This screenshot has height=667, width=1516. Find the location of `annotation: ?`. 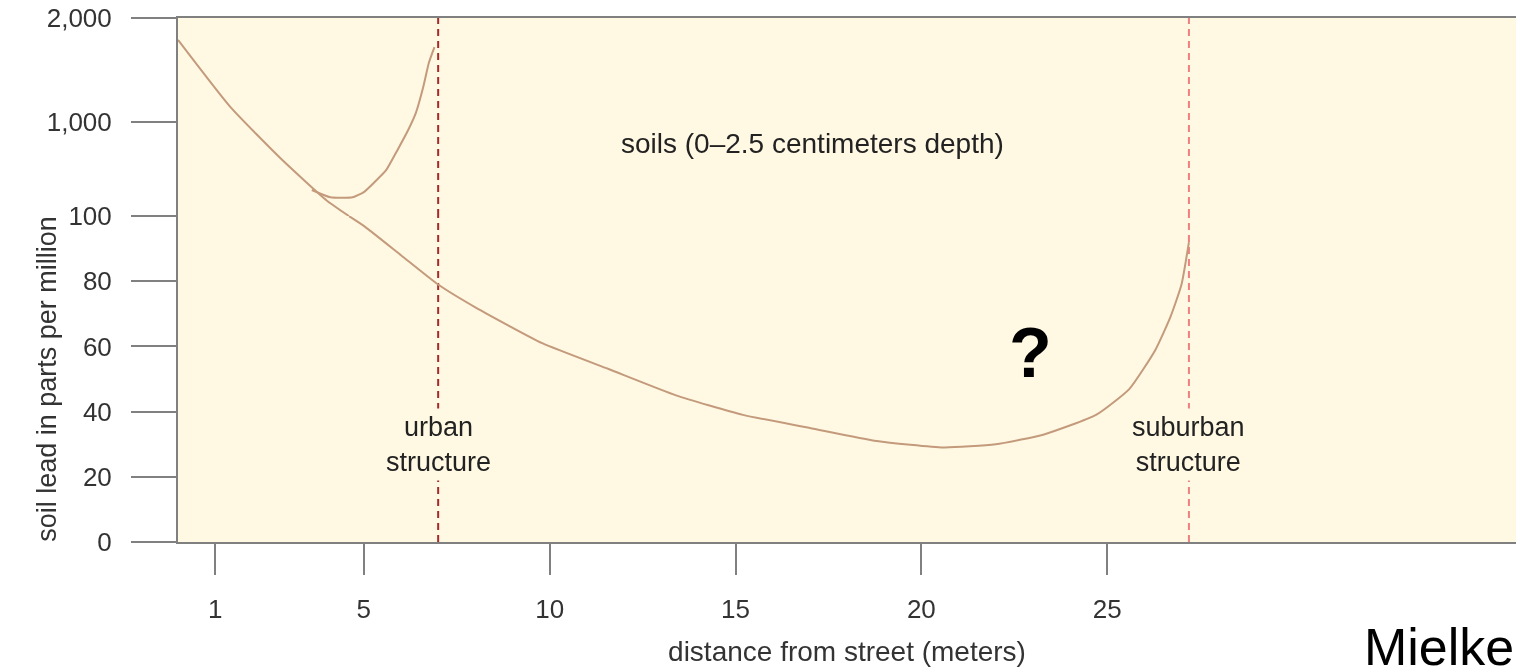

annotation: ? is located at coordinates (1030, 353).